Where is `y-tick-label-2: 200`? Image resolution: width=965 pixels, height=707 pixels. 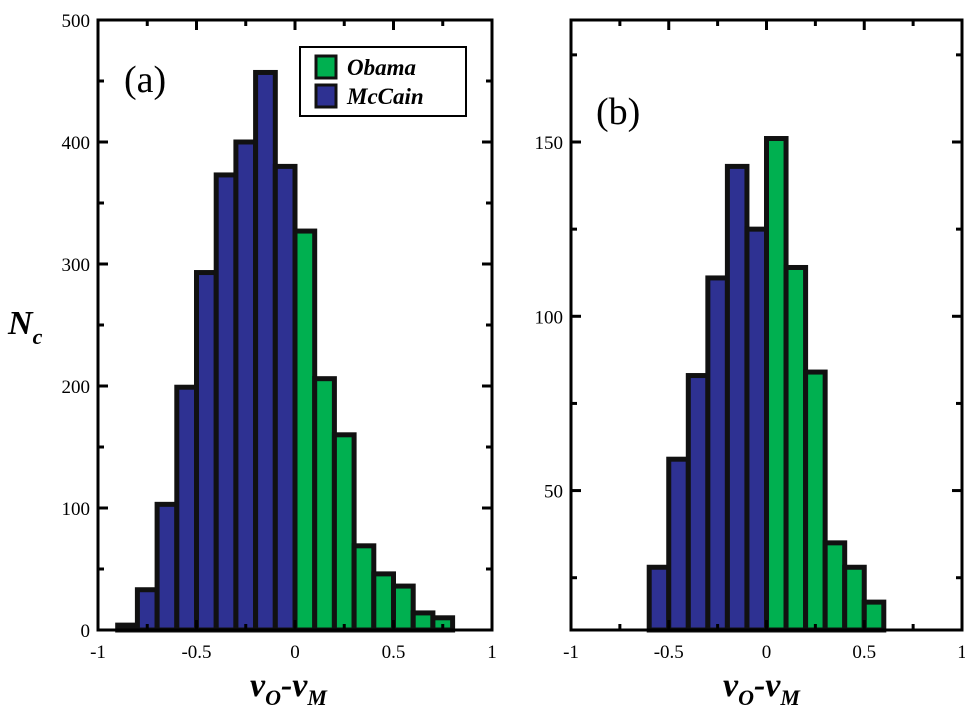 y-tick-label-2: 200 is located at coordinates (76, 387).